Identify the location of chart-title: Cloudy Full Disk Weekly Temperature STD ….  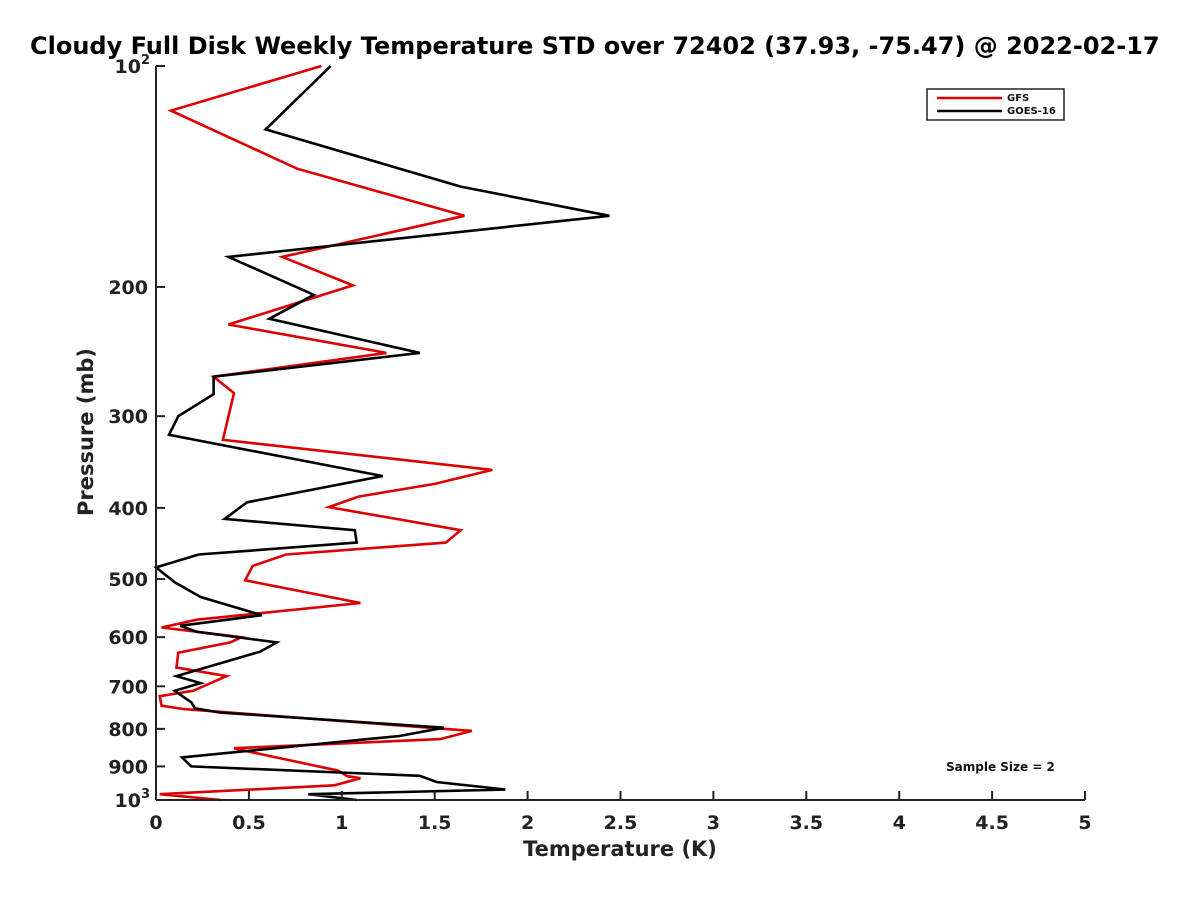
(595, 46).